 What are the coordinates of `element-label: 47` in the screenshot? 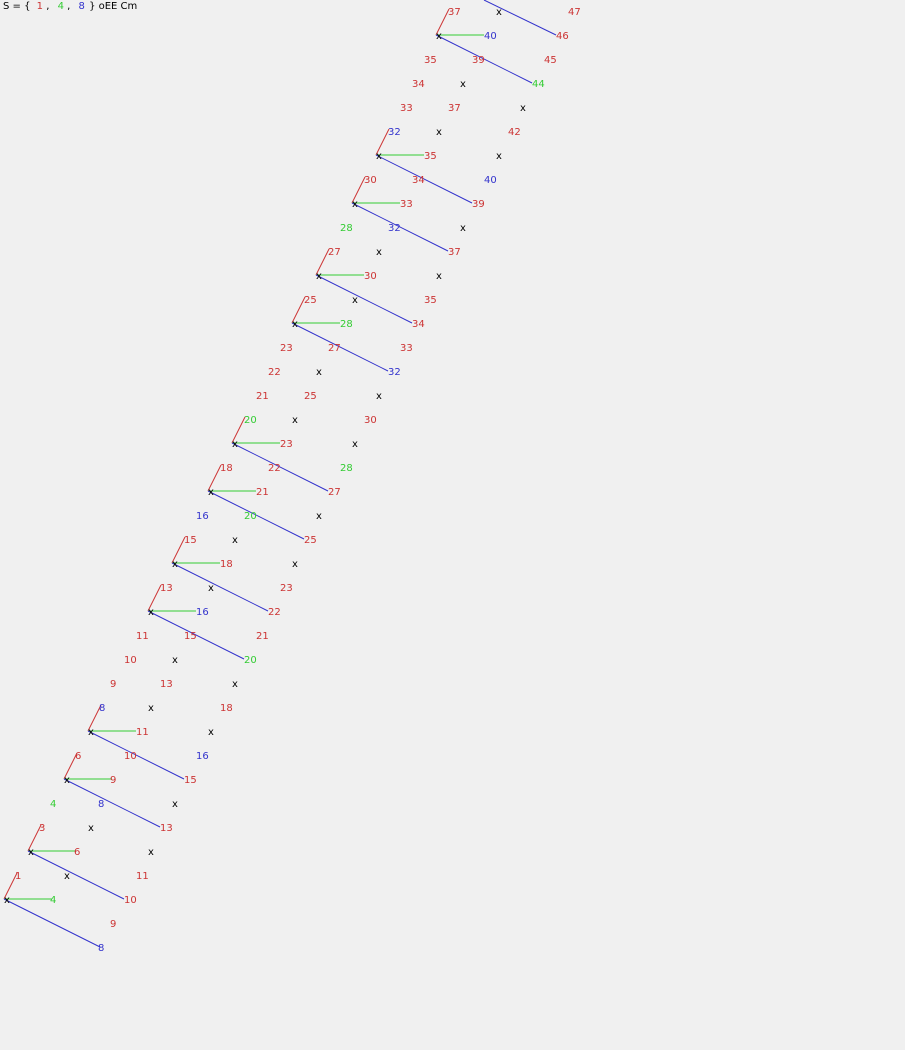 It's located at (574, 12).